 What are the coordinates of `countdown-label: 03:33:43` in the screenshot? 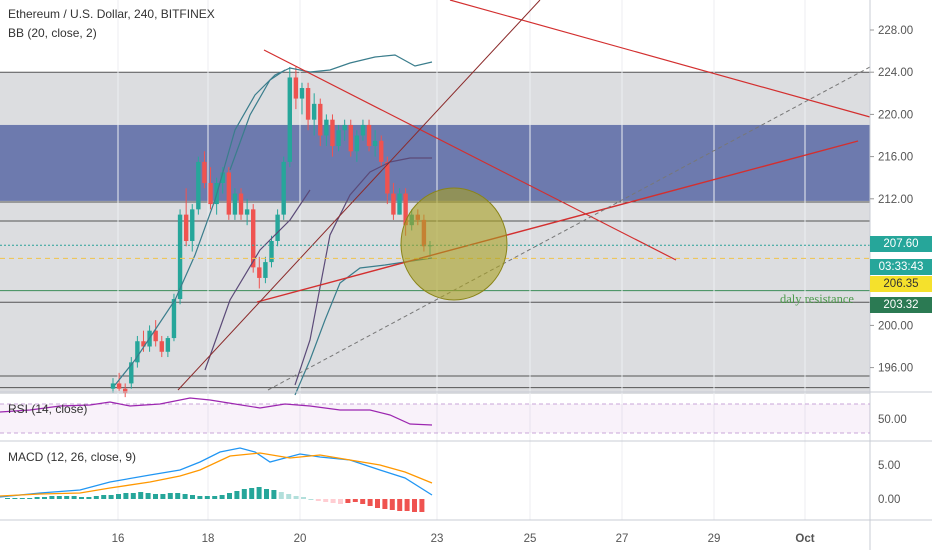 It's located at (901, 267).